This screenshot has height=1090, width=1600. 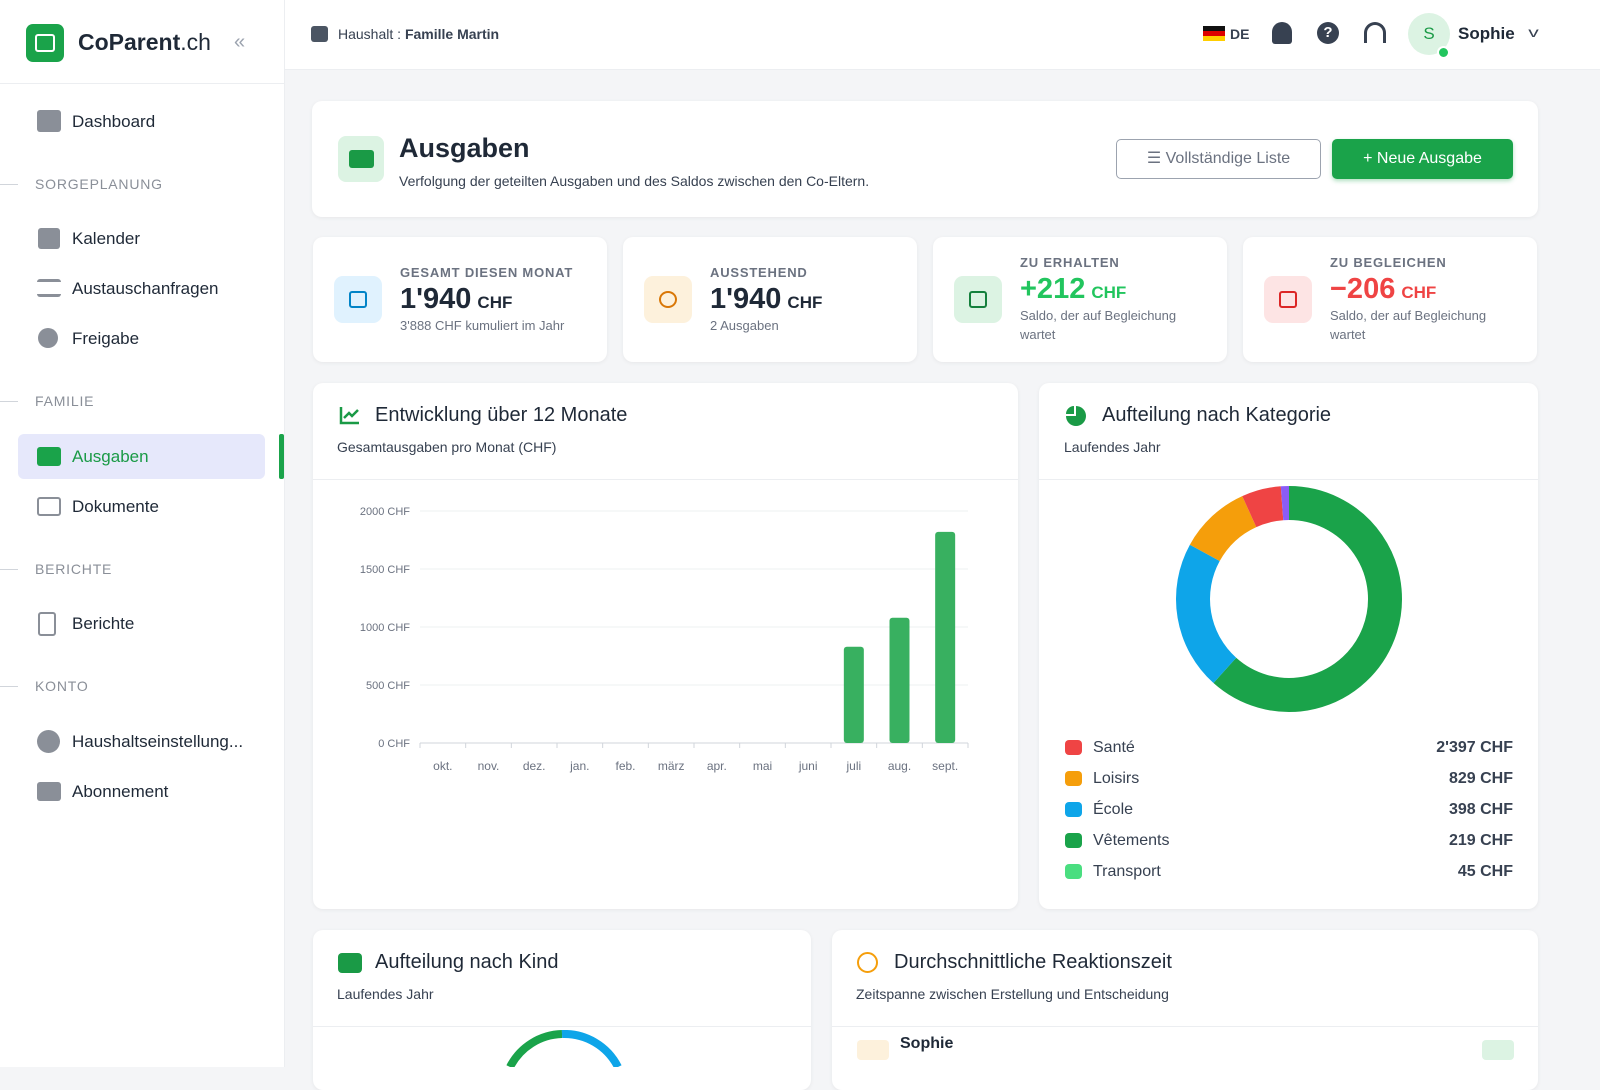 I want to click on y-tick-label: 1000 CHF, so click(x=385, y=628).